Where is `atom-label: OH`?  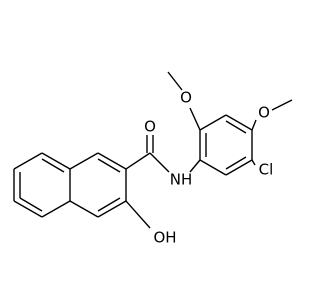
atom-label: OH is located at coordinates (164, 238).